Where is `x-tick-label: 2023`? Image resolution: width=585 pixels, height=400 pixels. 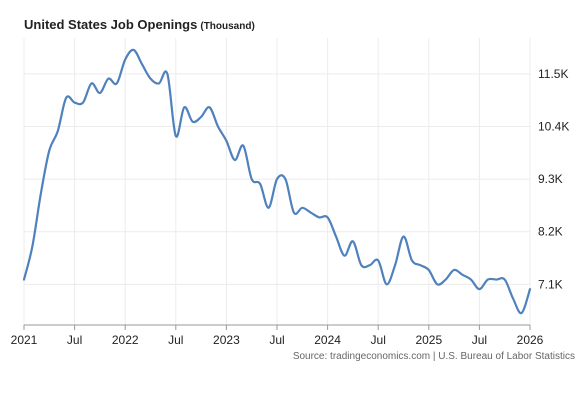 x-tick-label: 2023 is located at coordinates (226, 340).